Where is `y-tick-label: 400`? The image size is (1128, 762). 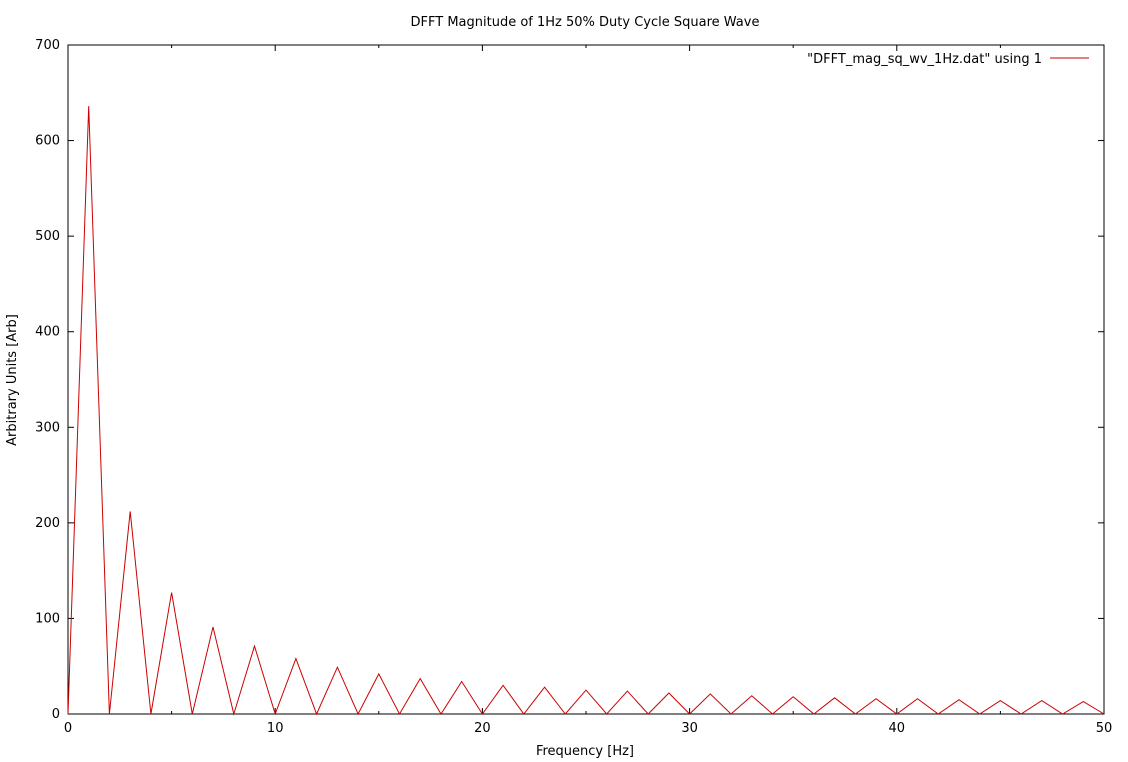 y-tick-label: 400 is located at coordinates (47, 332).